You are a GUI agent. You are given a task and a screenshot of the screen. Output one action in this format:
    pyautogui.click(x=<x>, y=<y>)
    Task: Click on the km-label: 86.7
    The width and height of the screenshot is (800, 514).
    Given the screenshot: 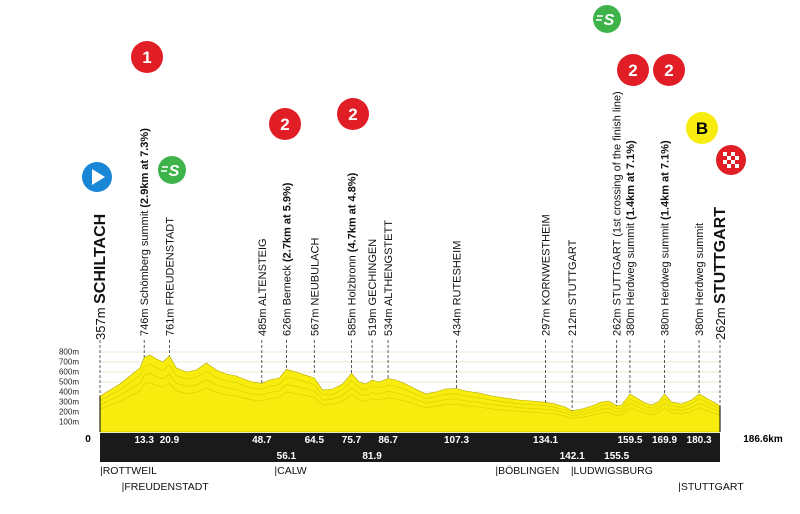 What is the action you would take?
    pyautogui.click(x=388, y=440)
    